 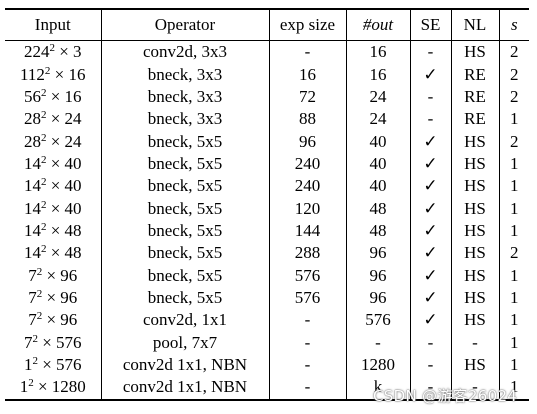 I want to click on cell-input: 282 × 24, so click(x=53, y=141).